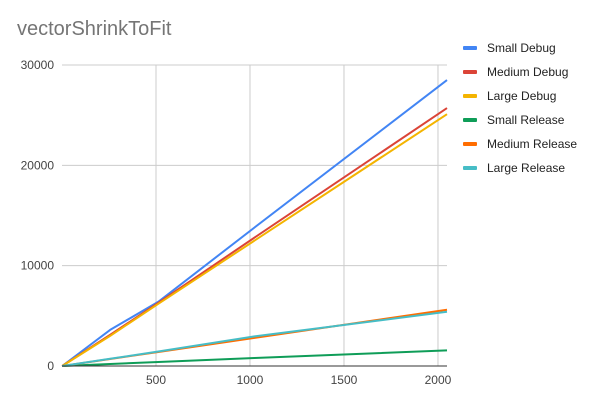 The width and height of the screenshot is (600, 407). What do you see at coordinates (526, 120) in the screenshot?
I see `legend-label-small-release: Small Release` at bounding box center [526, 120].